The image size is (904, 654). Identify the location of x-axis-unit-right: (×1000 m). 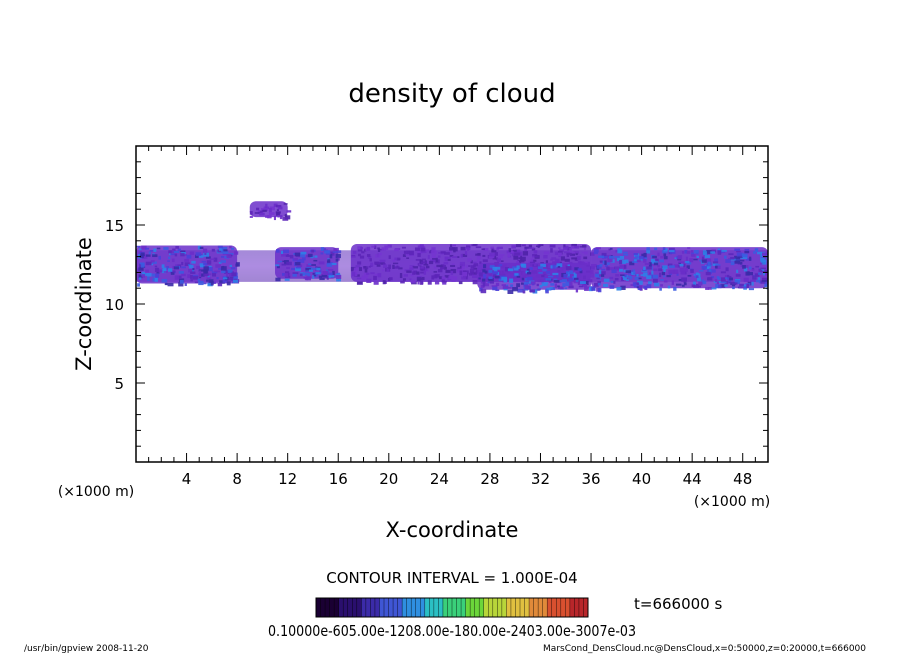
(732, 502).